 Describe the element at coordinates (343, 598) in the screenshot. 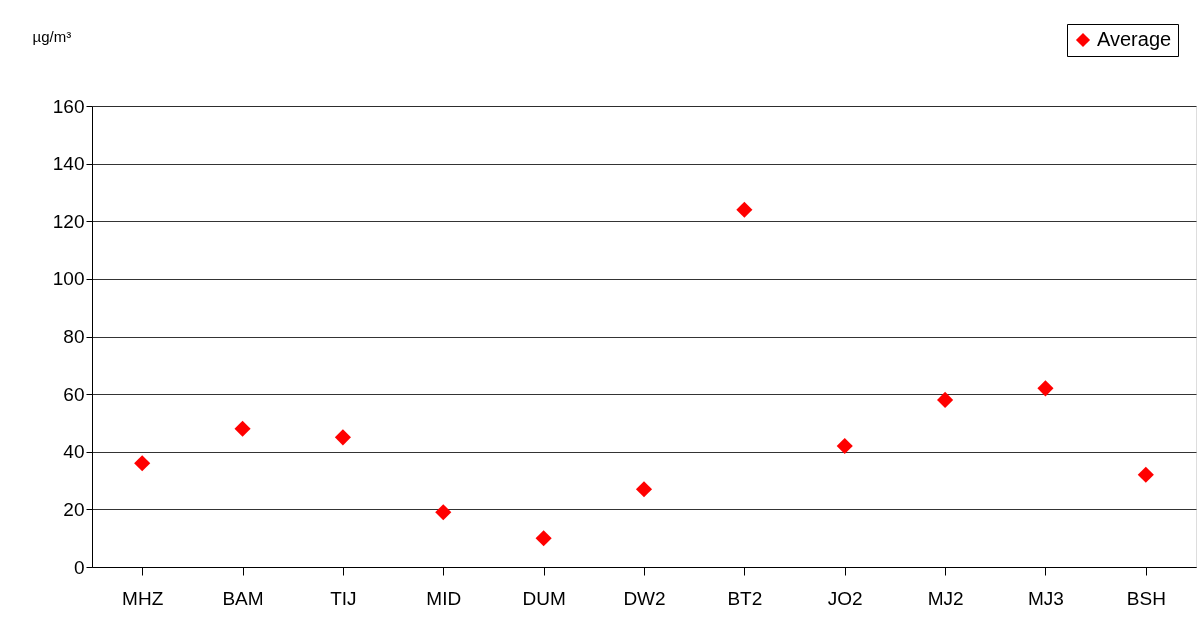

I see `x-tick-label: TIJ` at that location.